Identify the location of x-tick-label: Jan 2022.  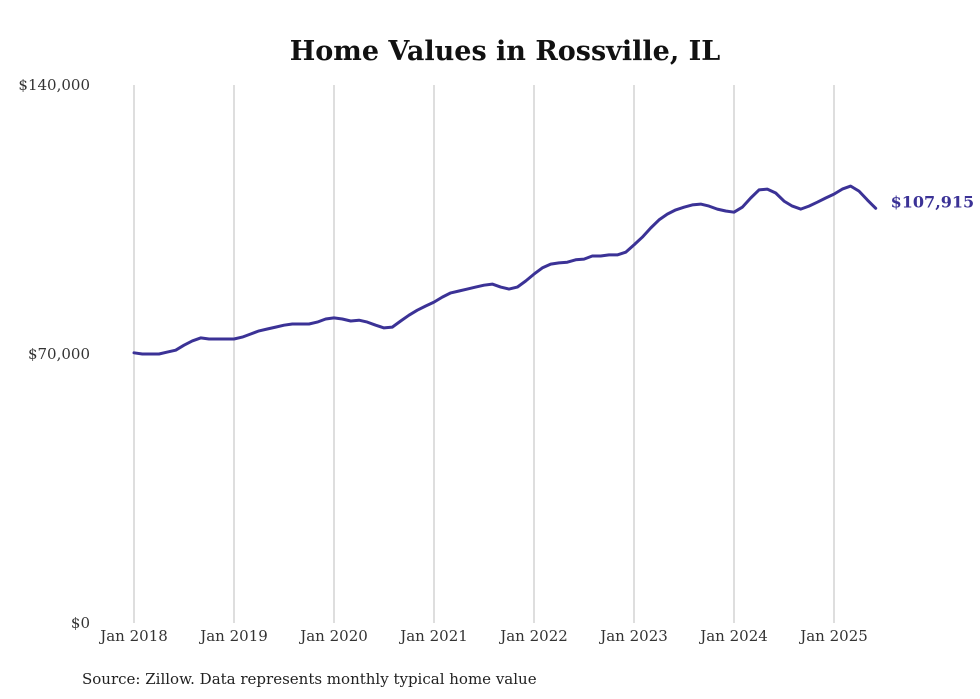
(533, 636).